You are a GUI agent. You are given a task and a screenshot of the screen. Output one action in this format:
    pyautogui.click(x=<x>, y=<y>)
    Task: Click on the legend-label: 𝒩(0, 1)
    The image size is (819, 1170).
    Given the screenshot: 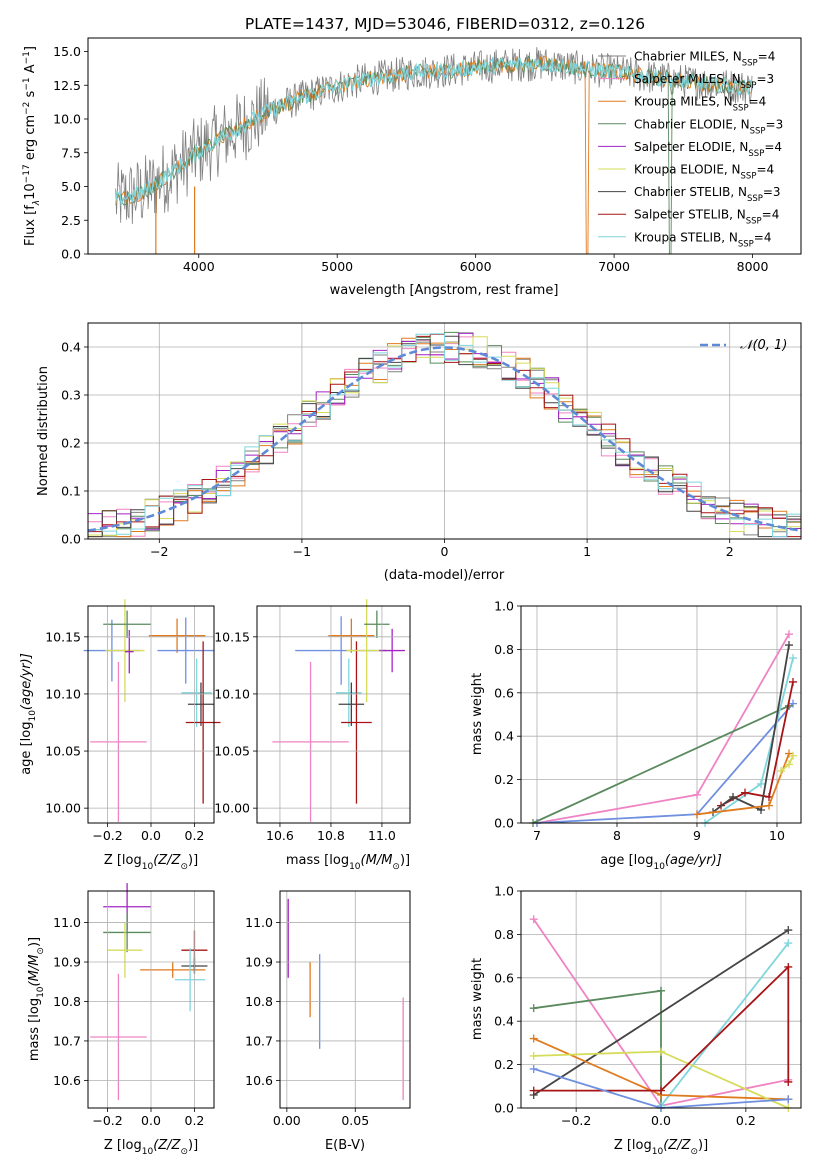 What is the action you would take?
    pyautogui.click(x=763, y=345)
    